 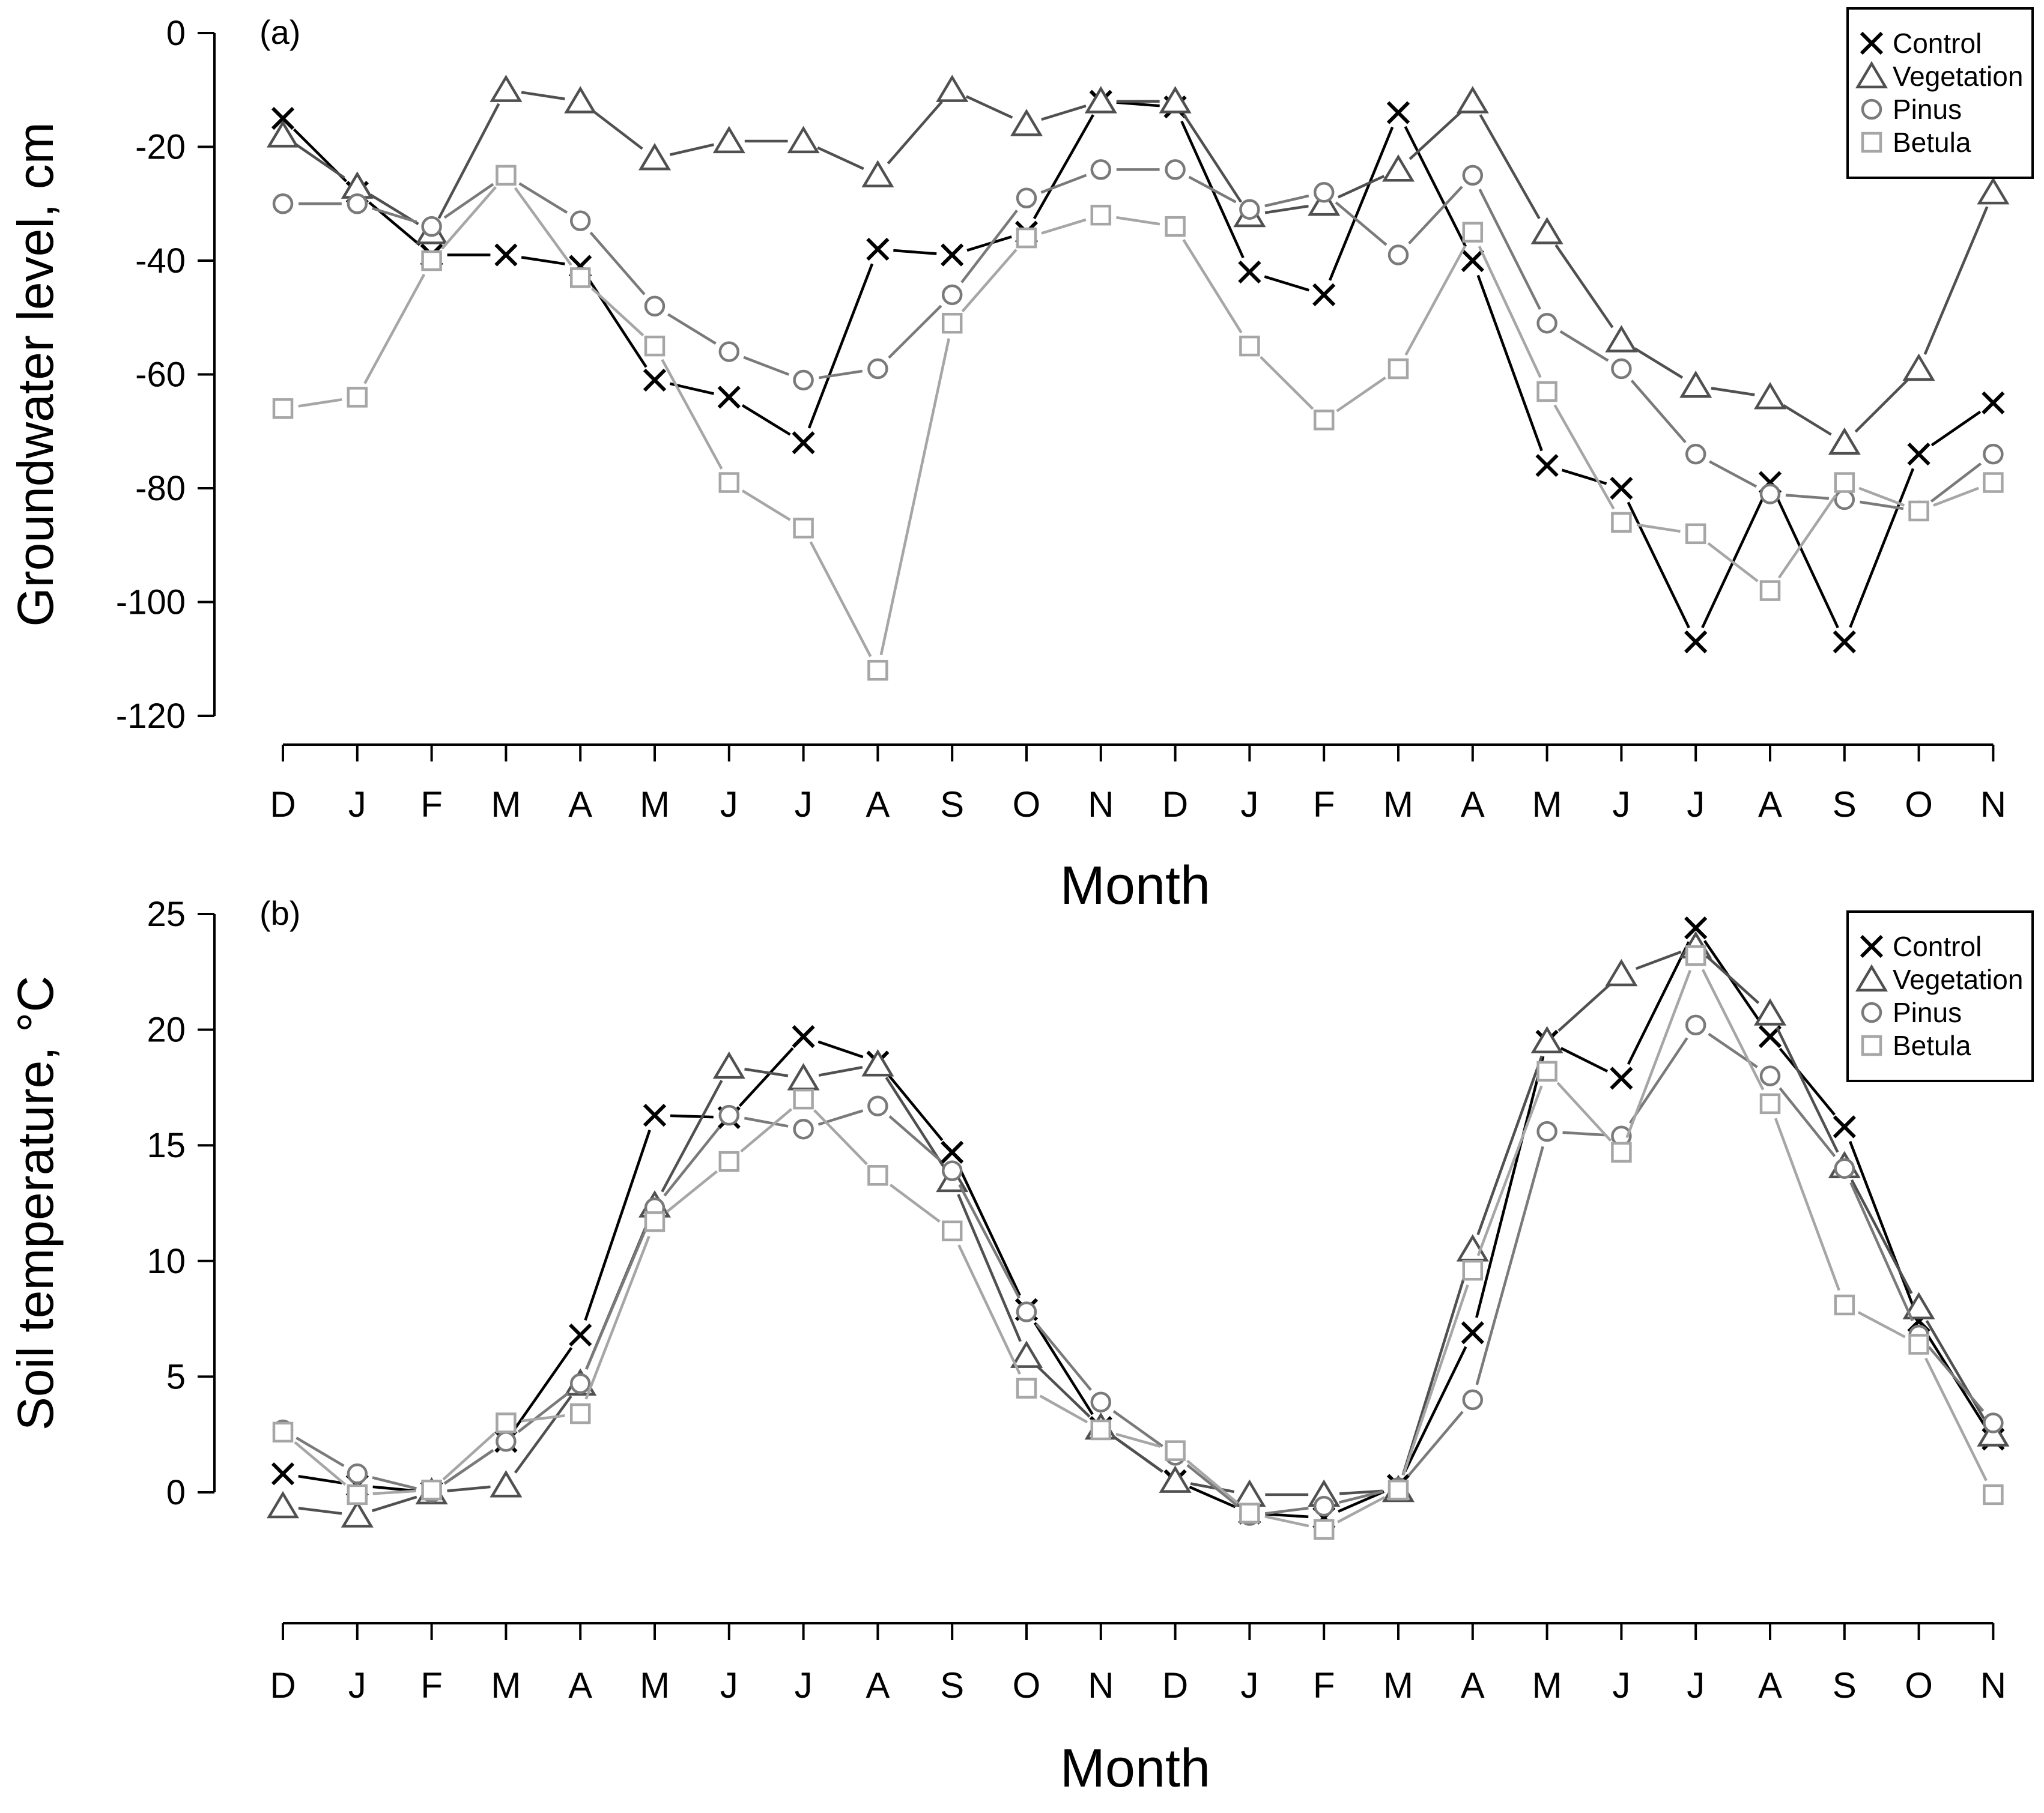 I want to click on x-tick-label: N, so click(x=1101, y=804).